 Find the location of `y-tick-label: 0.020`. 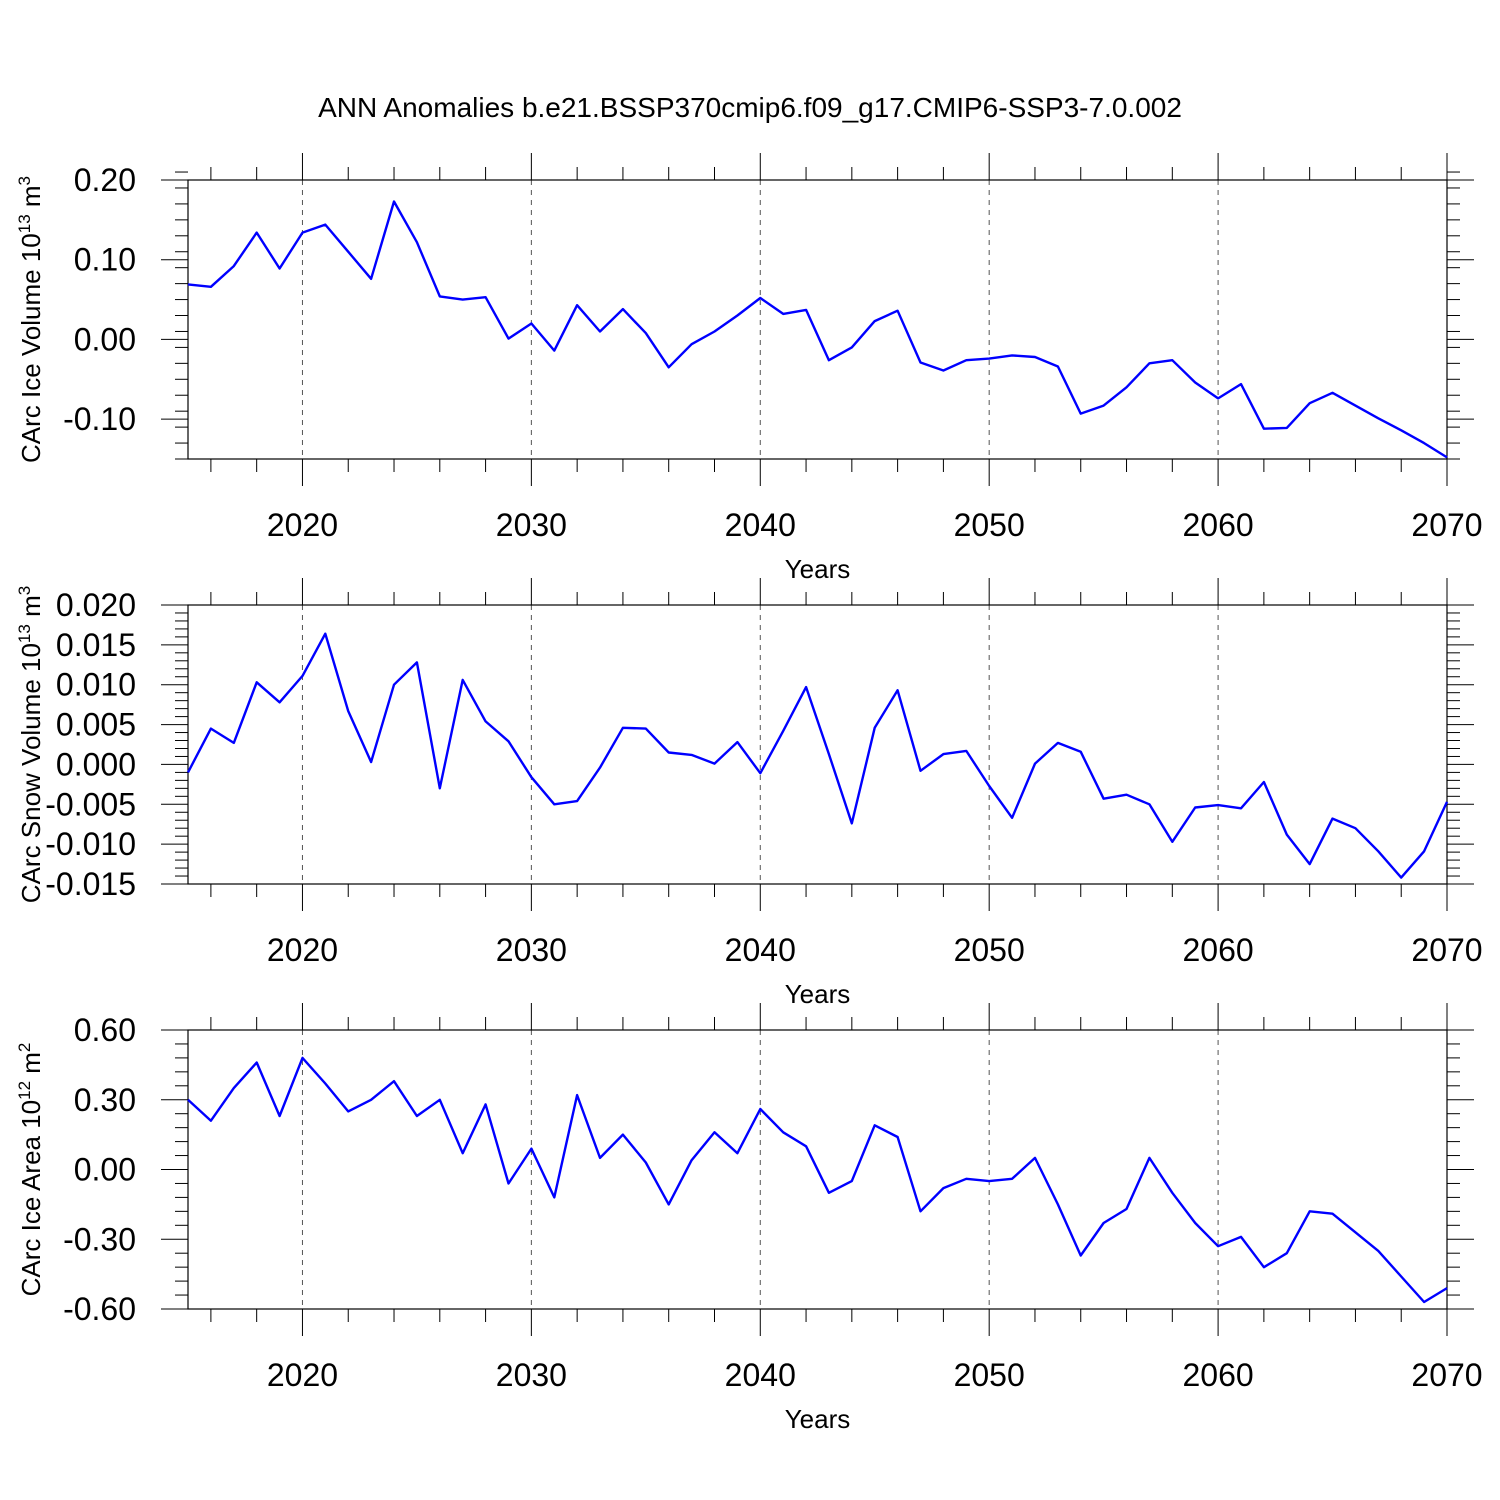

y-tick-label: 0.020 is located at coordinates (96, 605).